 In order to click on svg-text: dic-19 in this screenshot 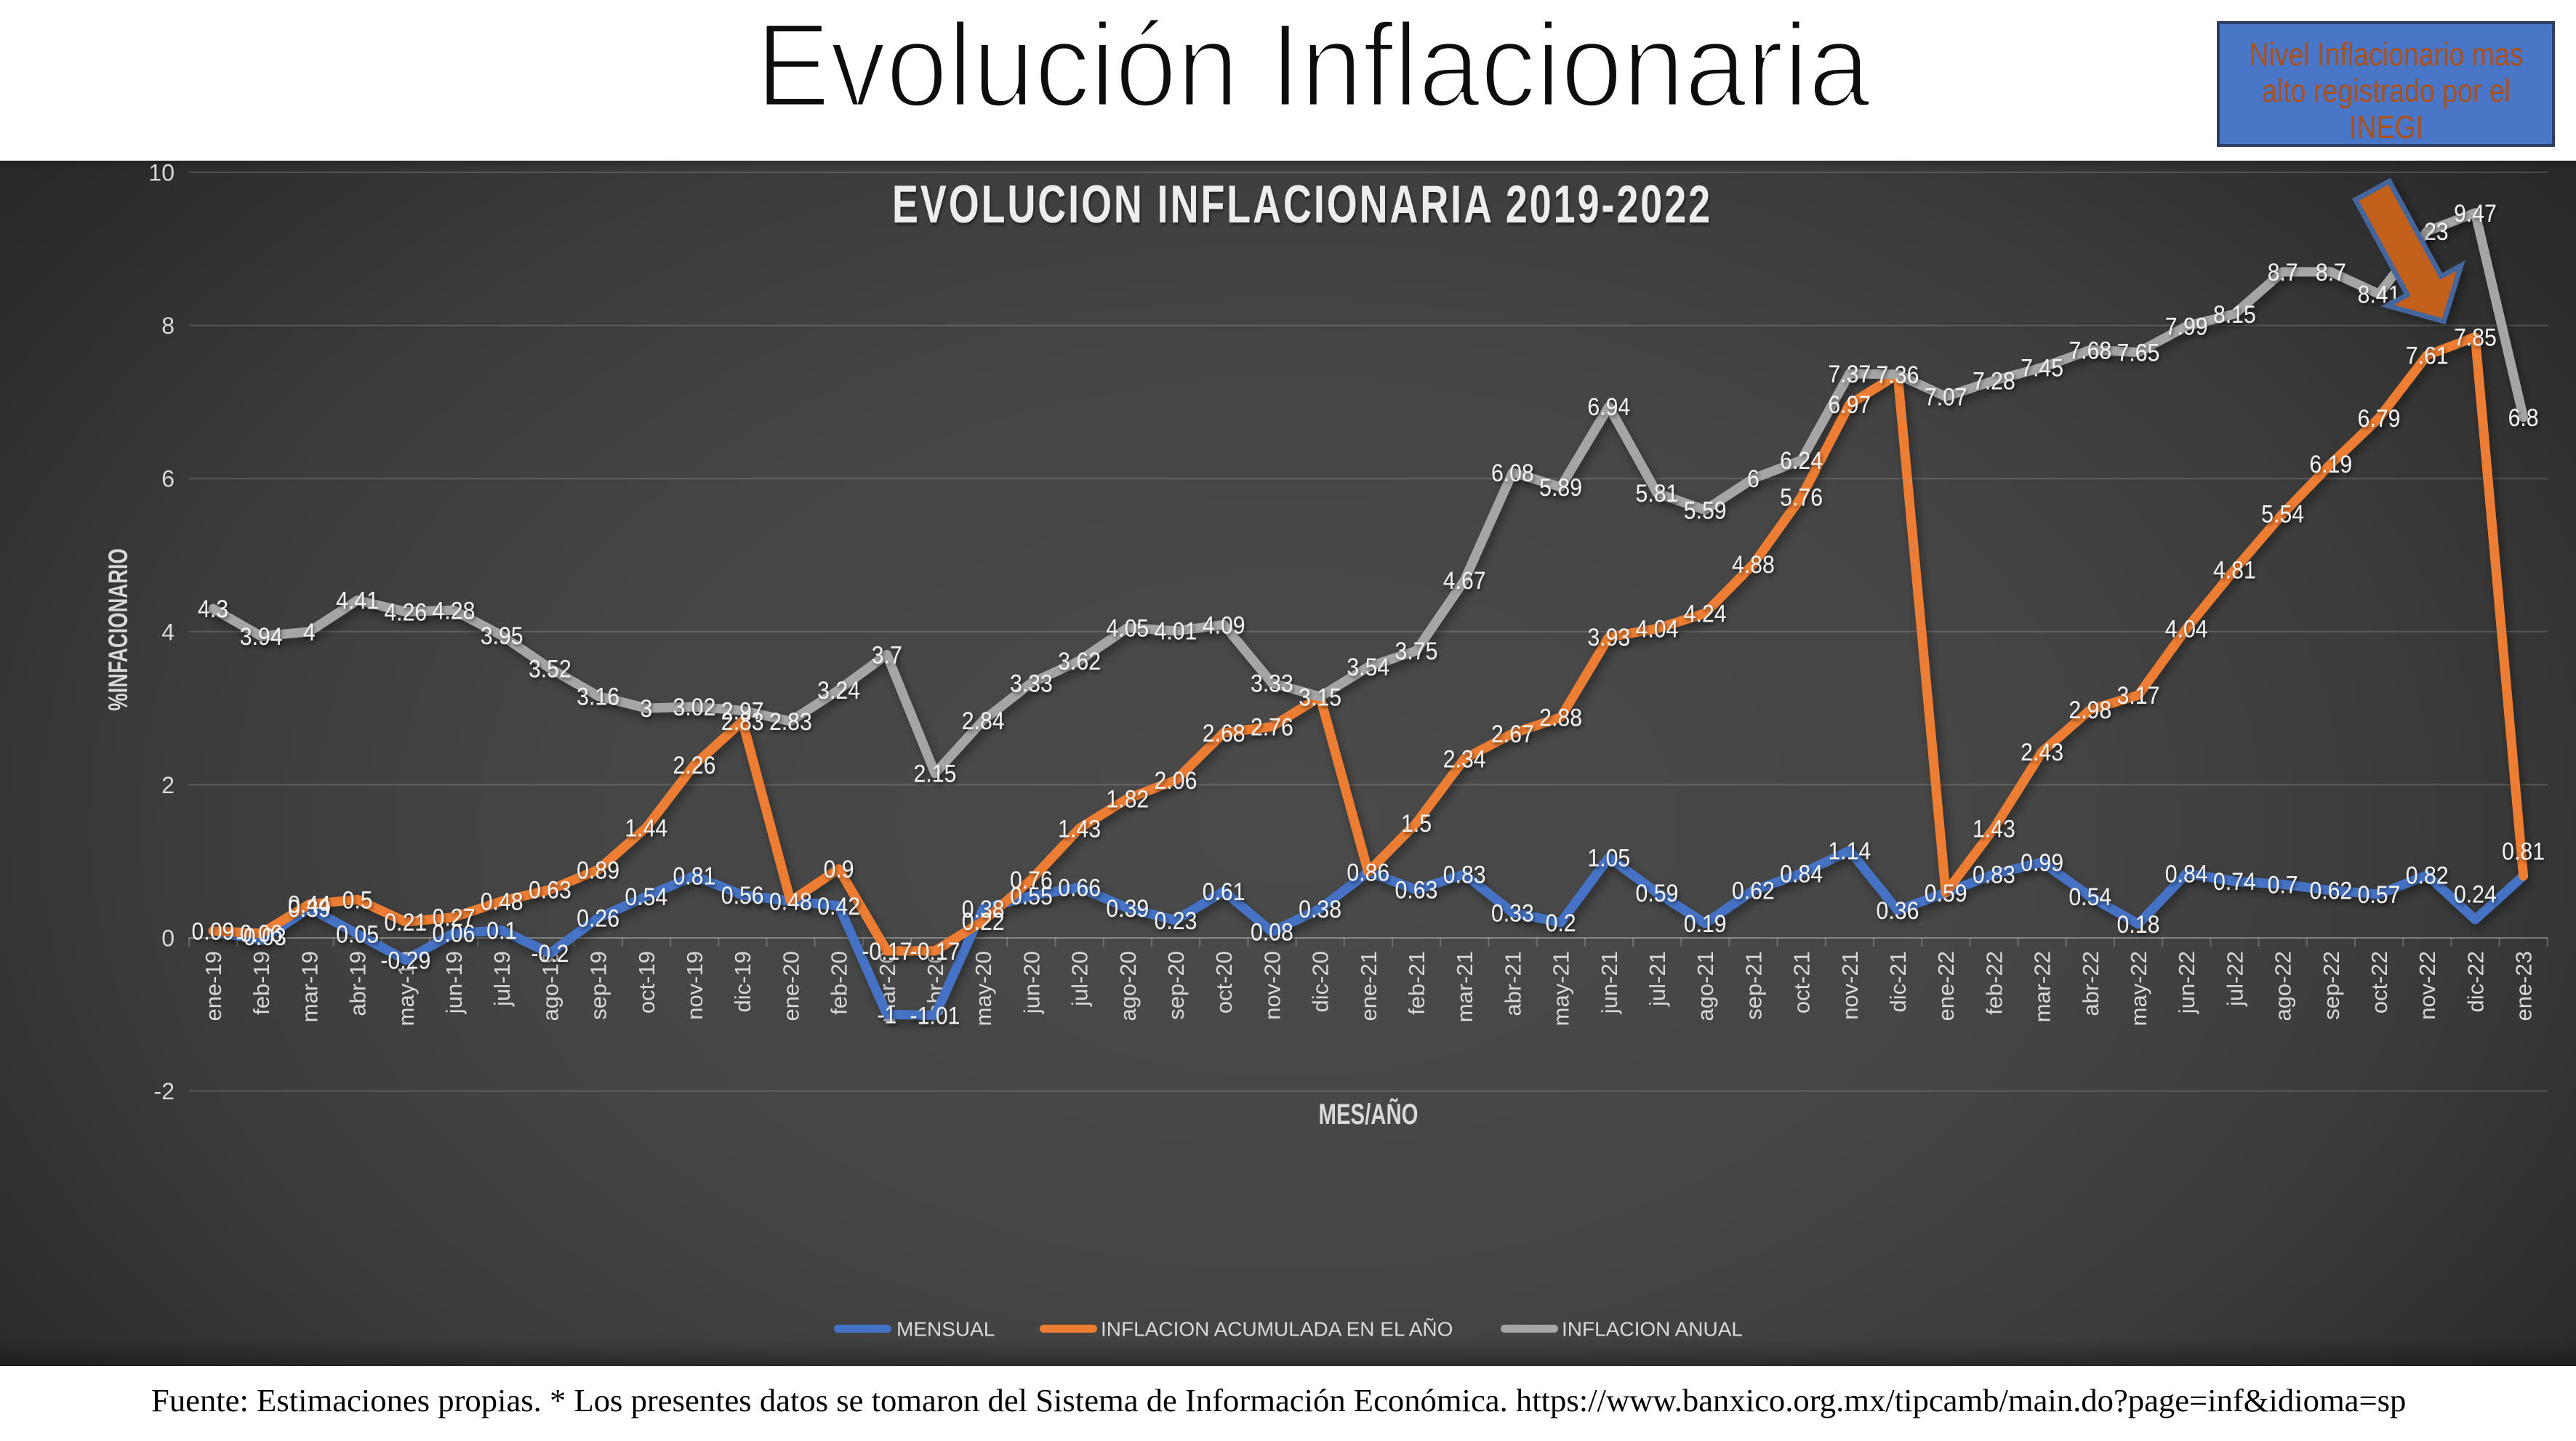, I will do `click(742, 982)`.